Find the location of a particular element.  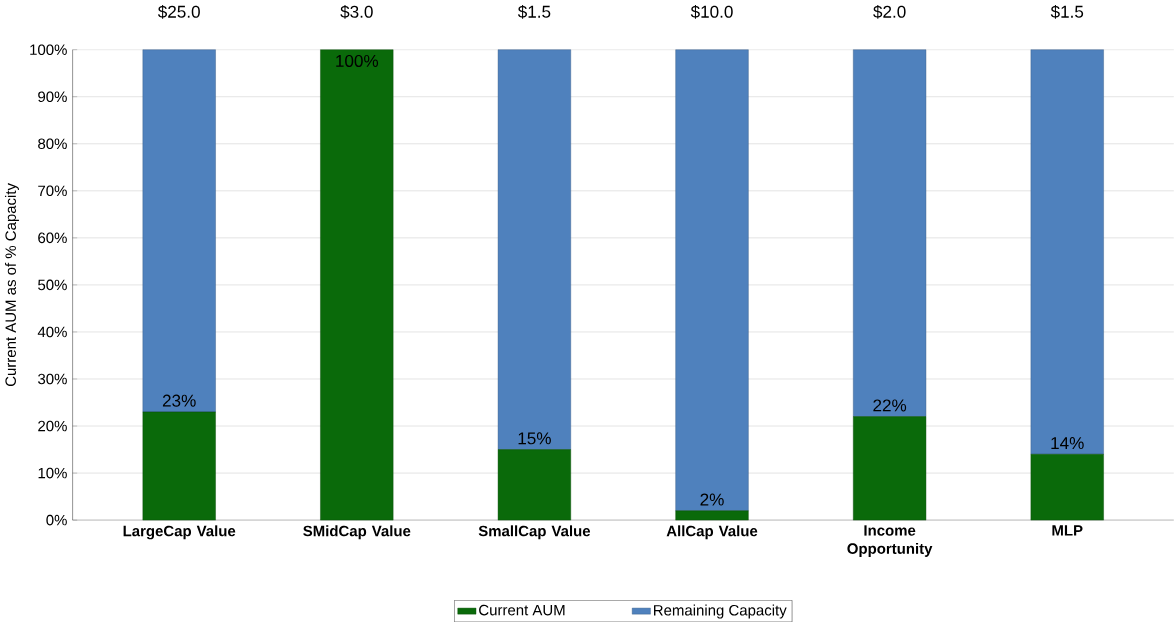

y-tick-label: 40% is located at coordinates (52, 332).